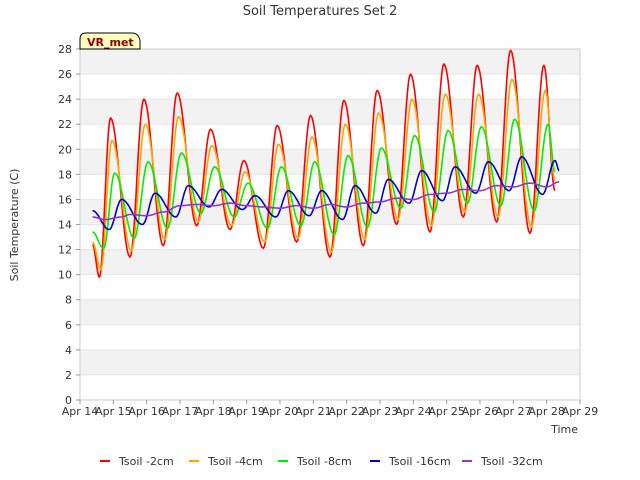 This screenshot has height=480, width=640. I want to click on badge-label: VR_met, so click(110, 42).